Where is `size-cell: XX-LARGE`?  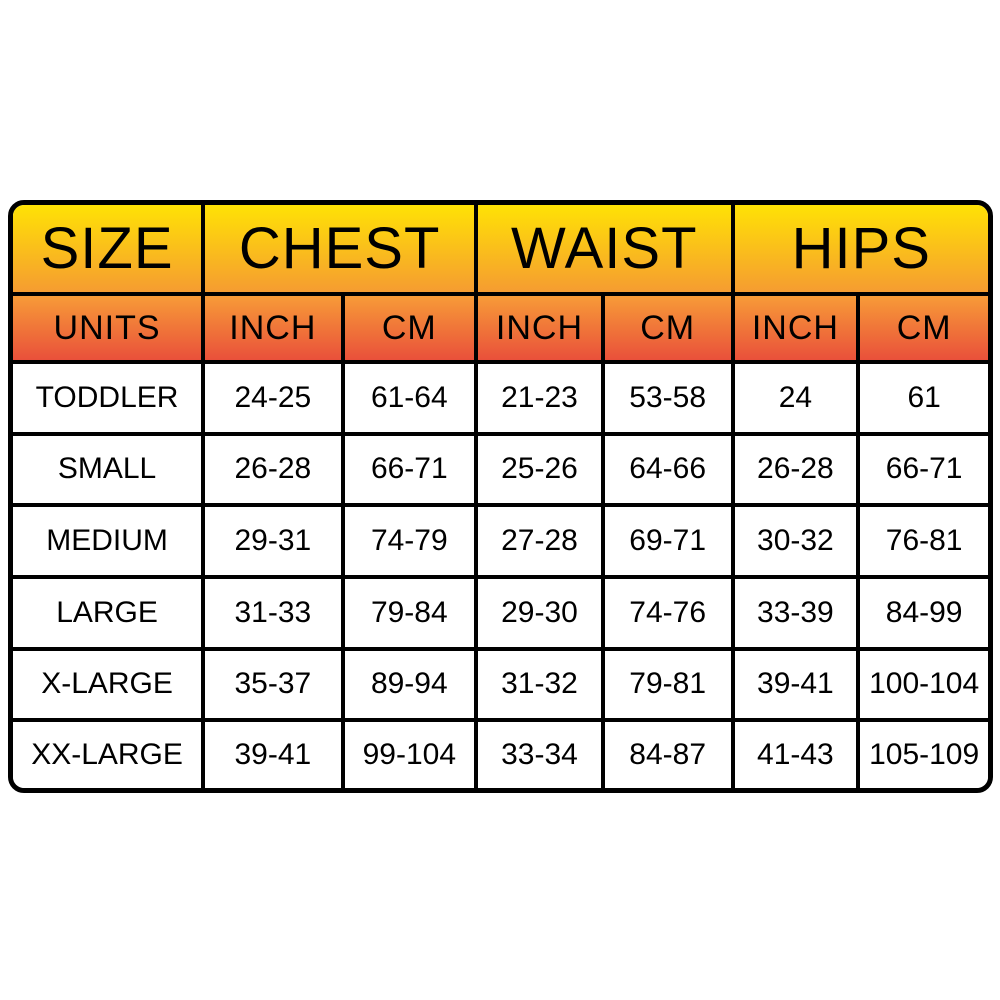 size-cell: XX-LARGE is located at coordinates (109, 753).